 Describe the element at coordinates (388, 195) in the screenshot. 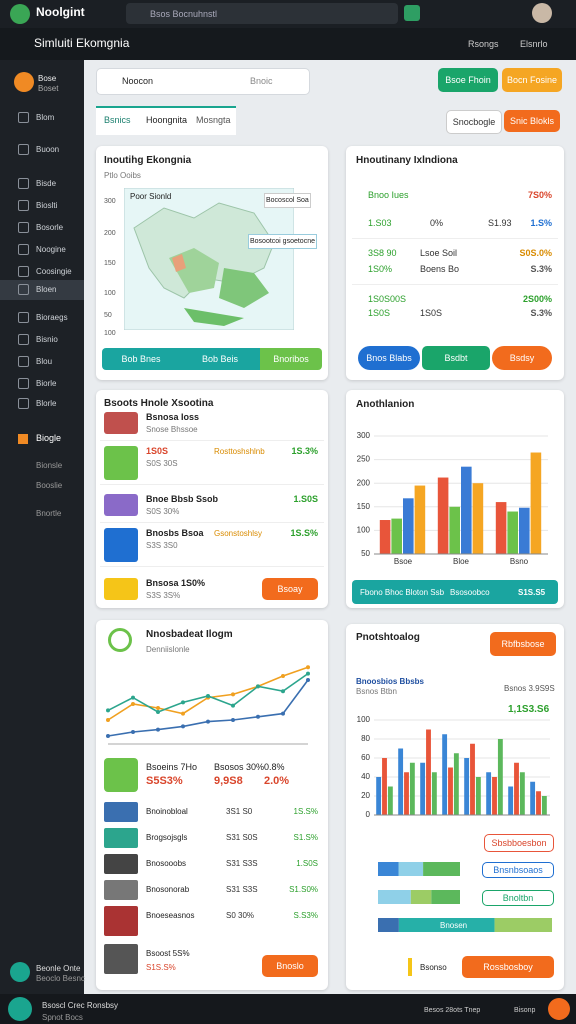

I see `stat-text: Bnoo Iues` at that location.